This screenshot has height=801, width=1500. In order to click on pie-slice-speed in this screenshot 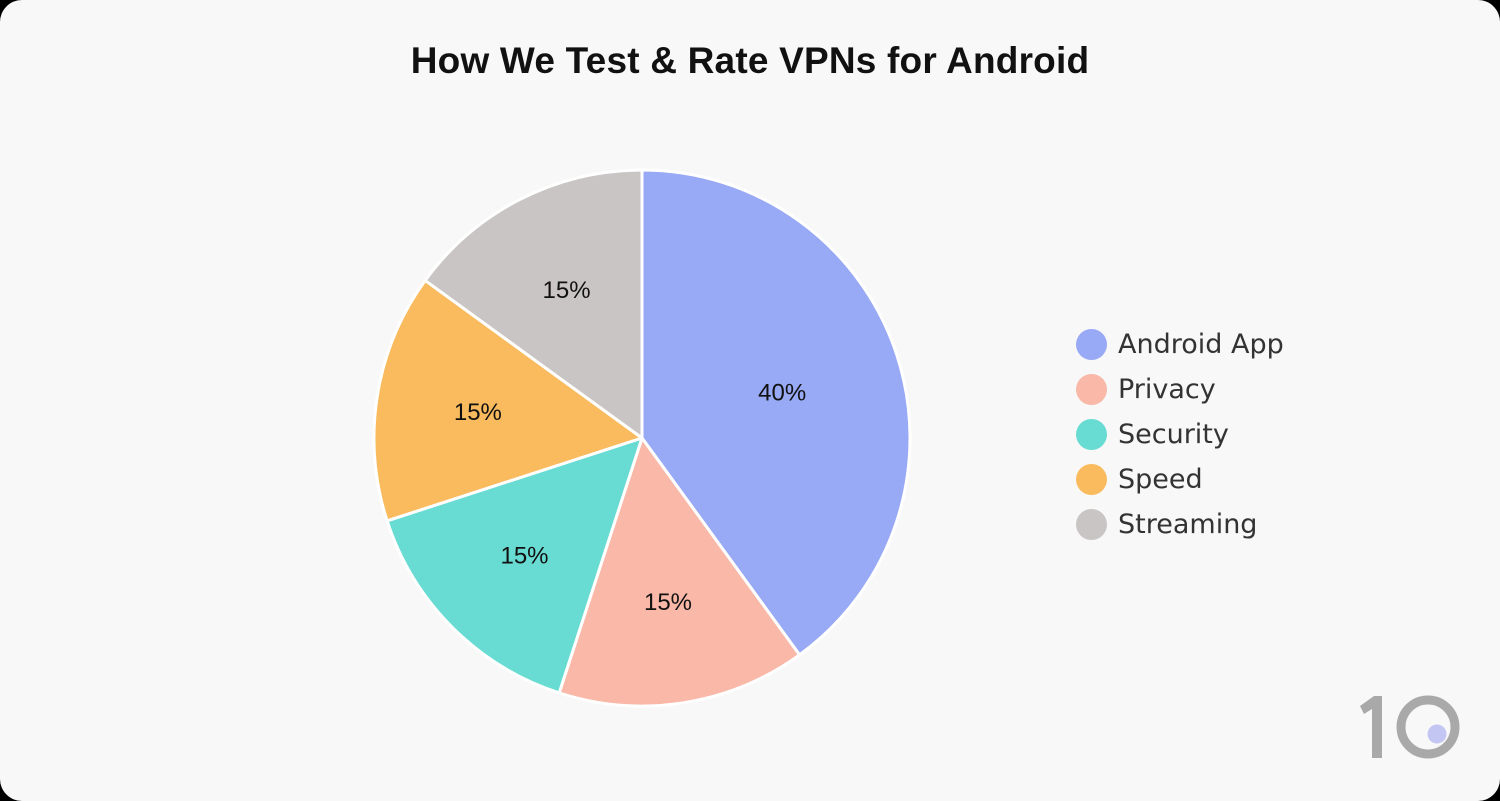, I will do `click(508, 400)`.